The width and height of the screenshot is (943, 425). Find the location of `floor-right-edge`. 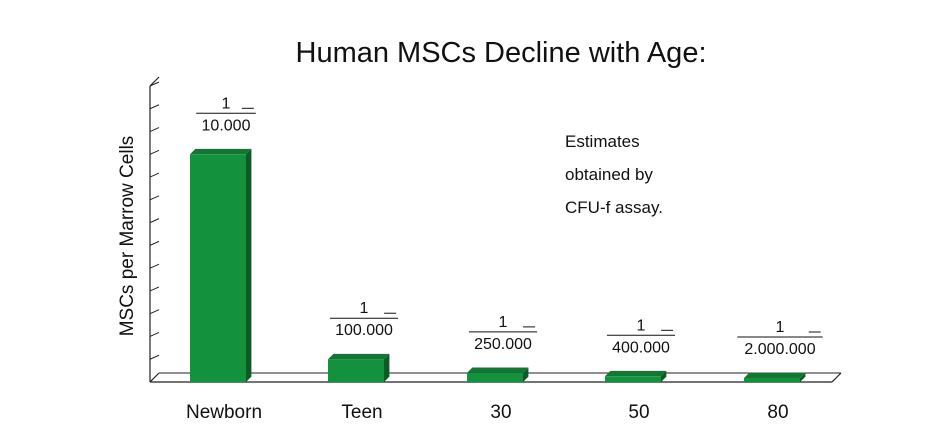

floor-right-edge is located at coordinates (836, 377).